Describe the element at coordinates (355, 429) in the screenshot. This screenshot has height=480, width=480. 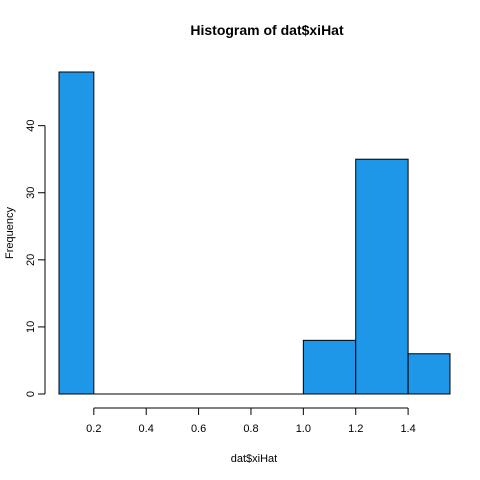
I see `x-tick-label-5: 1.2` at that location.